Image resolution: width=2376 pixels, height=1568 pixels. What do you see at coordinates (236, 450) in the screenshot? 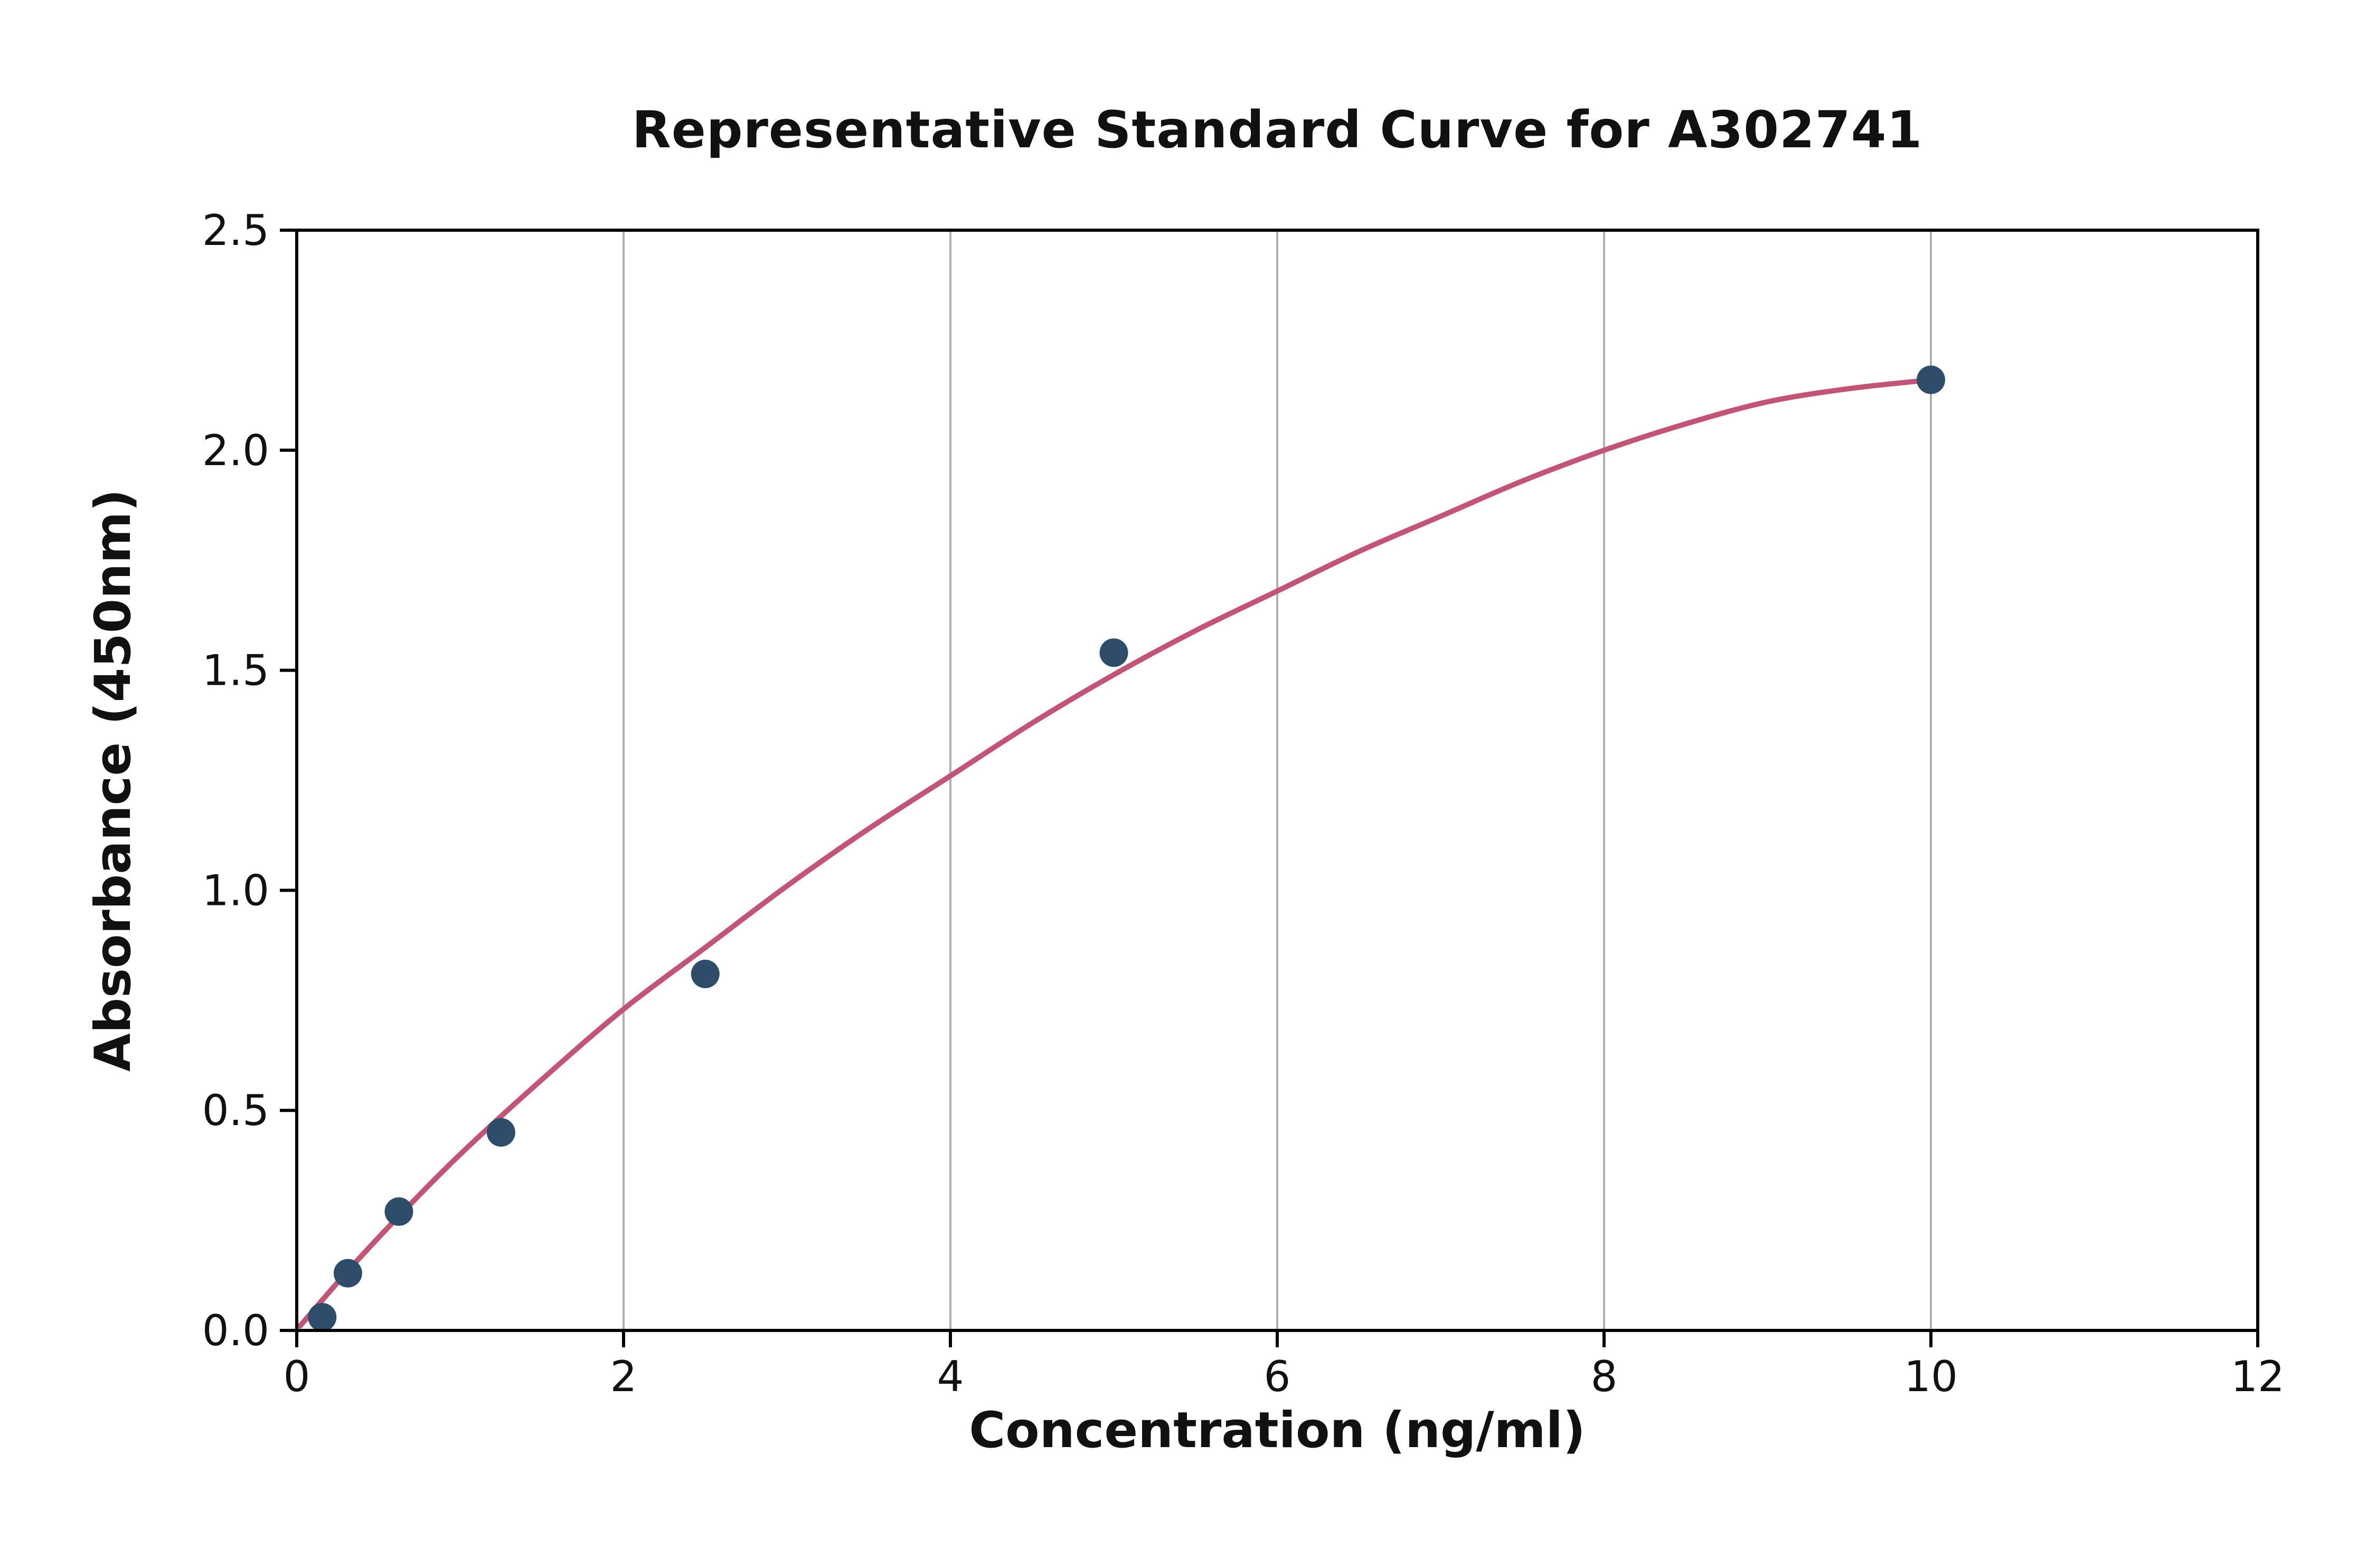
I see `y-tick-label: 2.0` at bounding box center [236, 450].